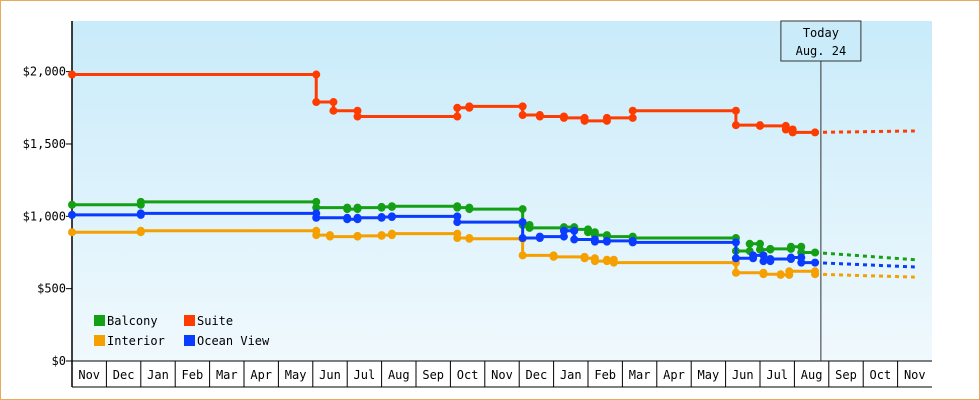 The width and height of the screenshot is (980, 400). What do you see at coordinates (491, 239) in the screenshot?
I see `series-ocean-view` at bounding box center [491, 239].